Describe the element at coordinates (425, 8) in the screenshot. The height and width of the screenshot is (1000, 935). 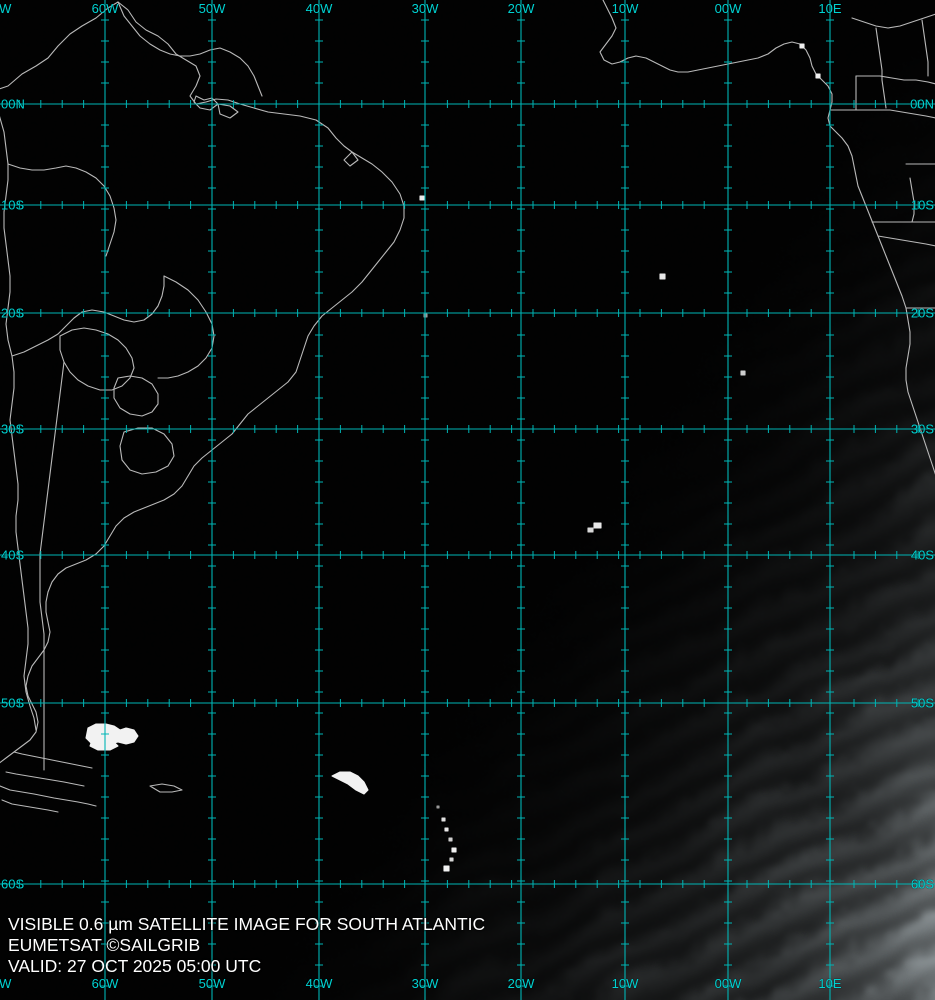
I see `lon-label-top-30w: 30W` at that location.